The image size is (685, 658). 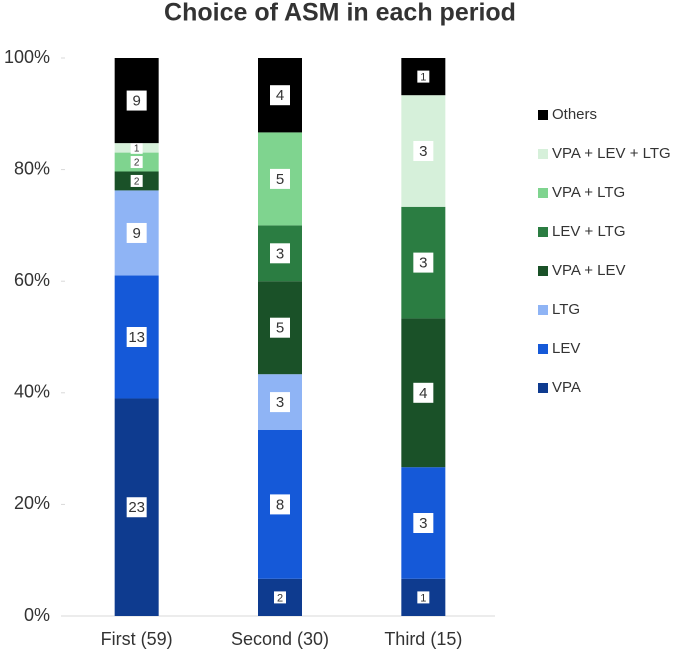 I want to click on y-tick-label: 20%, so click(x=32, y=503).